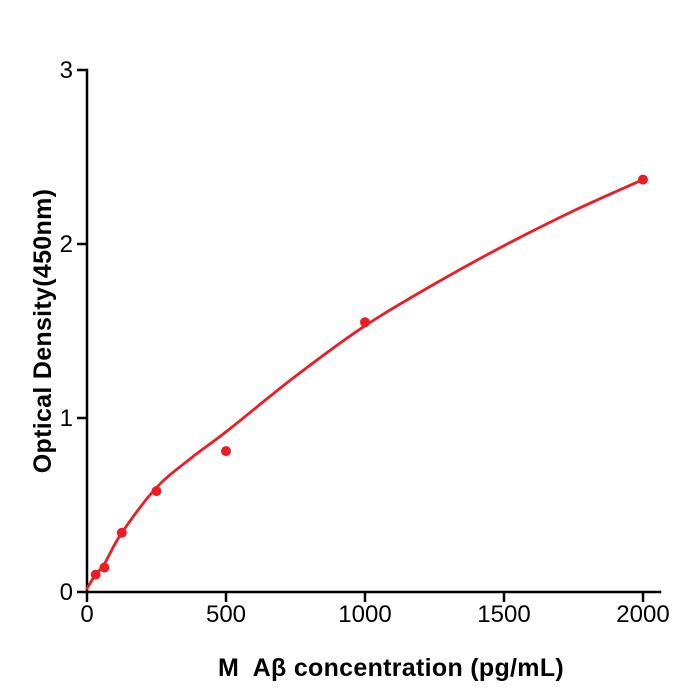 Image resolution: width=700 pixels, height=700 pixels. Describe the element at coordinates (391, 668) in the screenshot. I see `x-axis-title: M Aβ concentration (pg/mL)` at that location.